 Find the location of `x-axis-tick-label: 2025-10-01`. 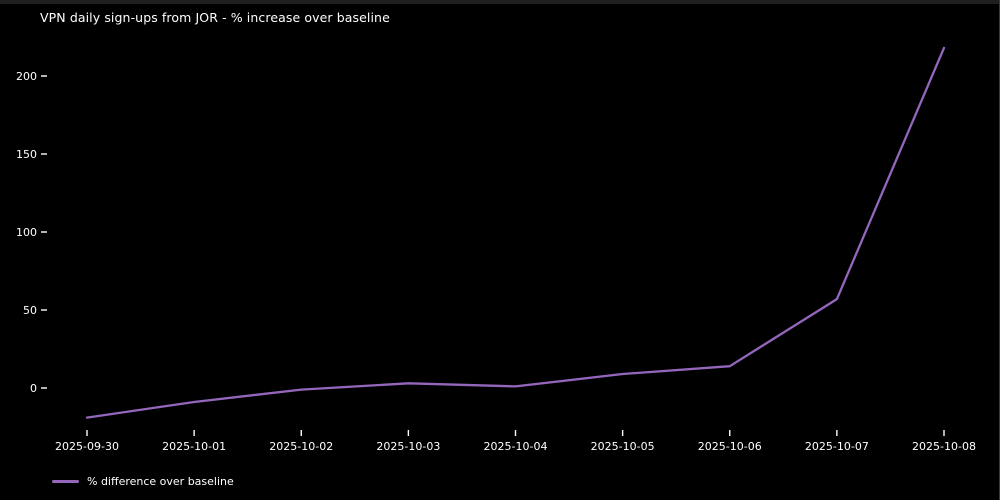

x-axis-tick-label: 2025-10-01 is located at coordinates (194, 446).